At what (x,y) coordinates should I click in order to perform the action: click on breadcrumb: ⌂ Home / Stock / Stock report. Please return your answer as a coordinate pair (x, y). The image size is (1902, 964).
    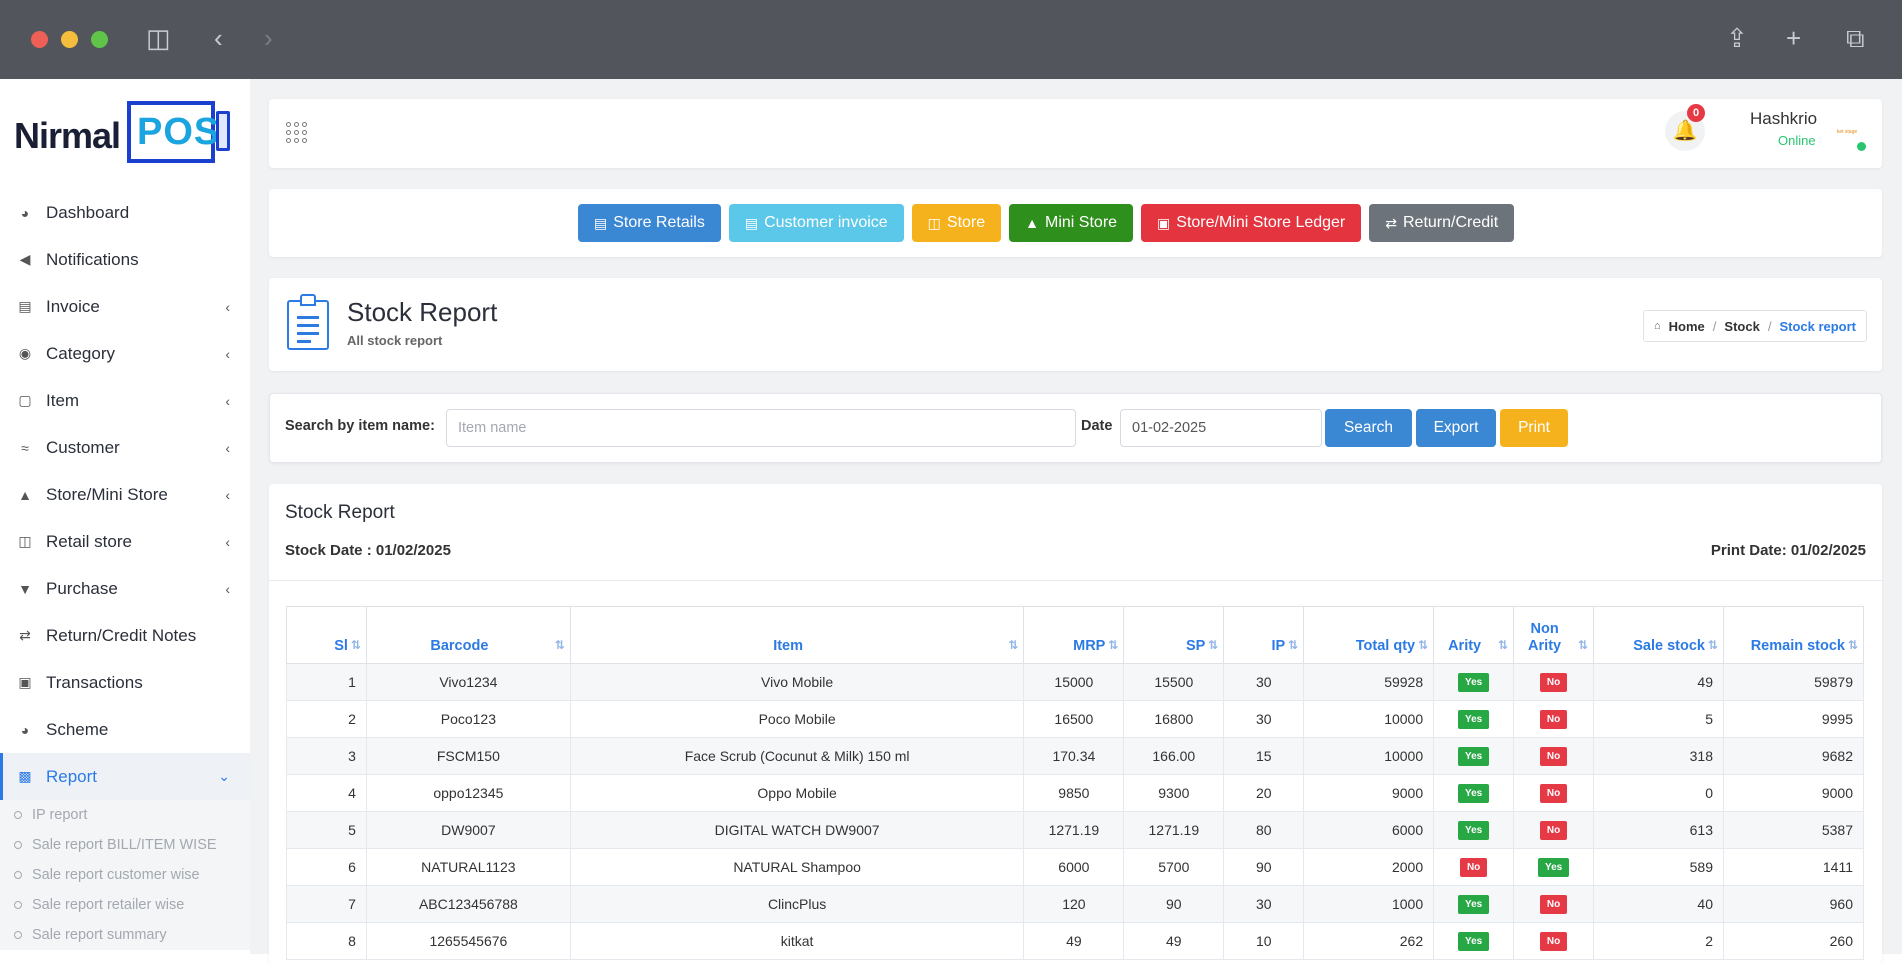
    Looking at the image, I should click on (1755, 326).